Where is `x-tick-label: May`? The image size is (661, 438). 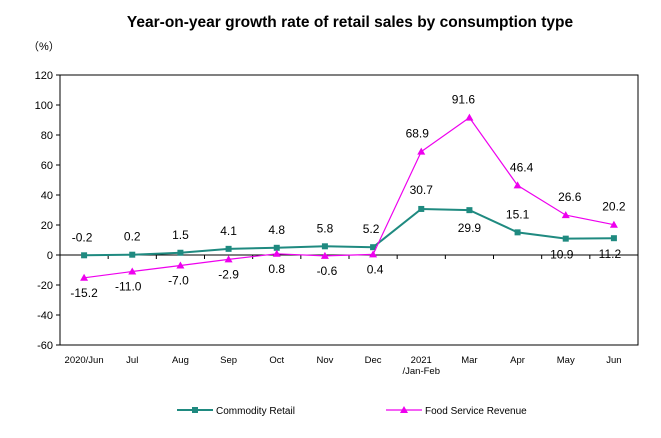 x-tick-label: May is located at coordinates (566, 360).